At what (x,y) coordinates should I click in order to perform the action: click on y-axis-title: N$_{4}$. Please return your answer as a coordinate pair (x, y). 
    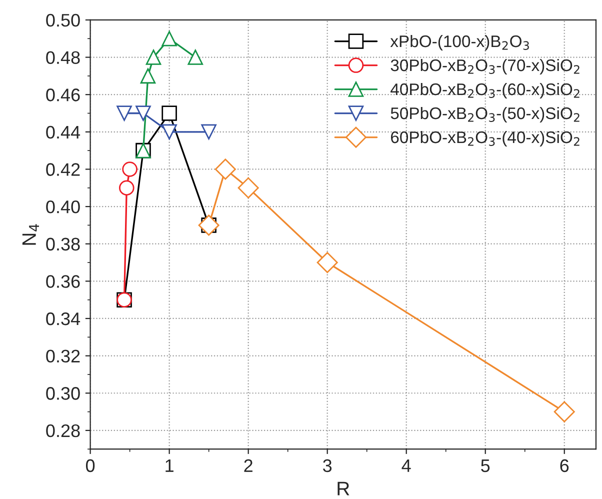
    Looking at the image, I should click on (30, 234).